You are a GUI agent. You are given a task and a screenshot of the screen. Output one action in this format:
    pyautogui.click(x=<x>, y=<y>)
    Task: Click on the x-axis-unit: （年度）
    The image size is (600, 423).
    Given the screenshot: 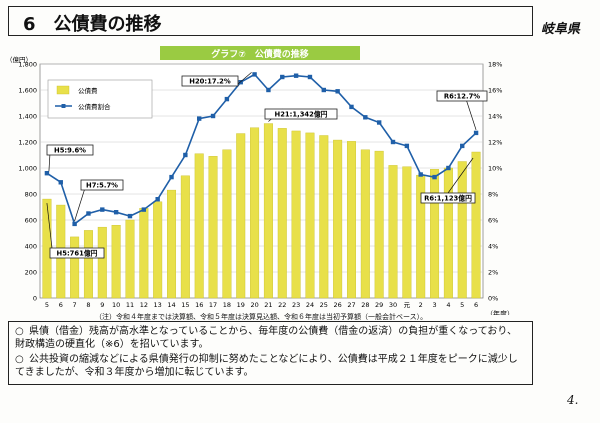 What is the action you would take?
    pyautogui.click(x=500, y=312)
    